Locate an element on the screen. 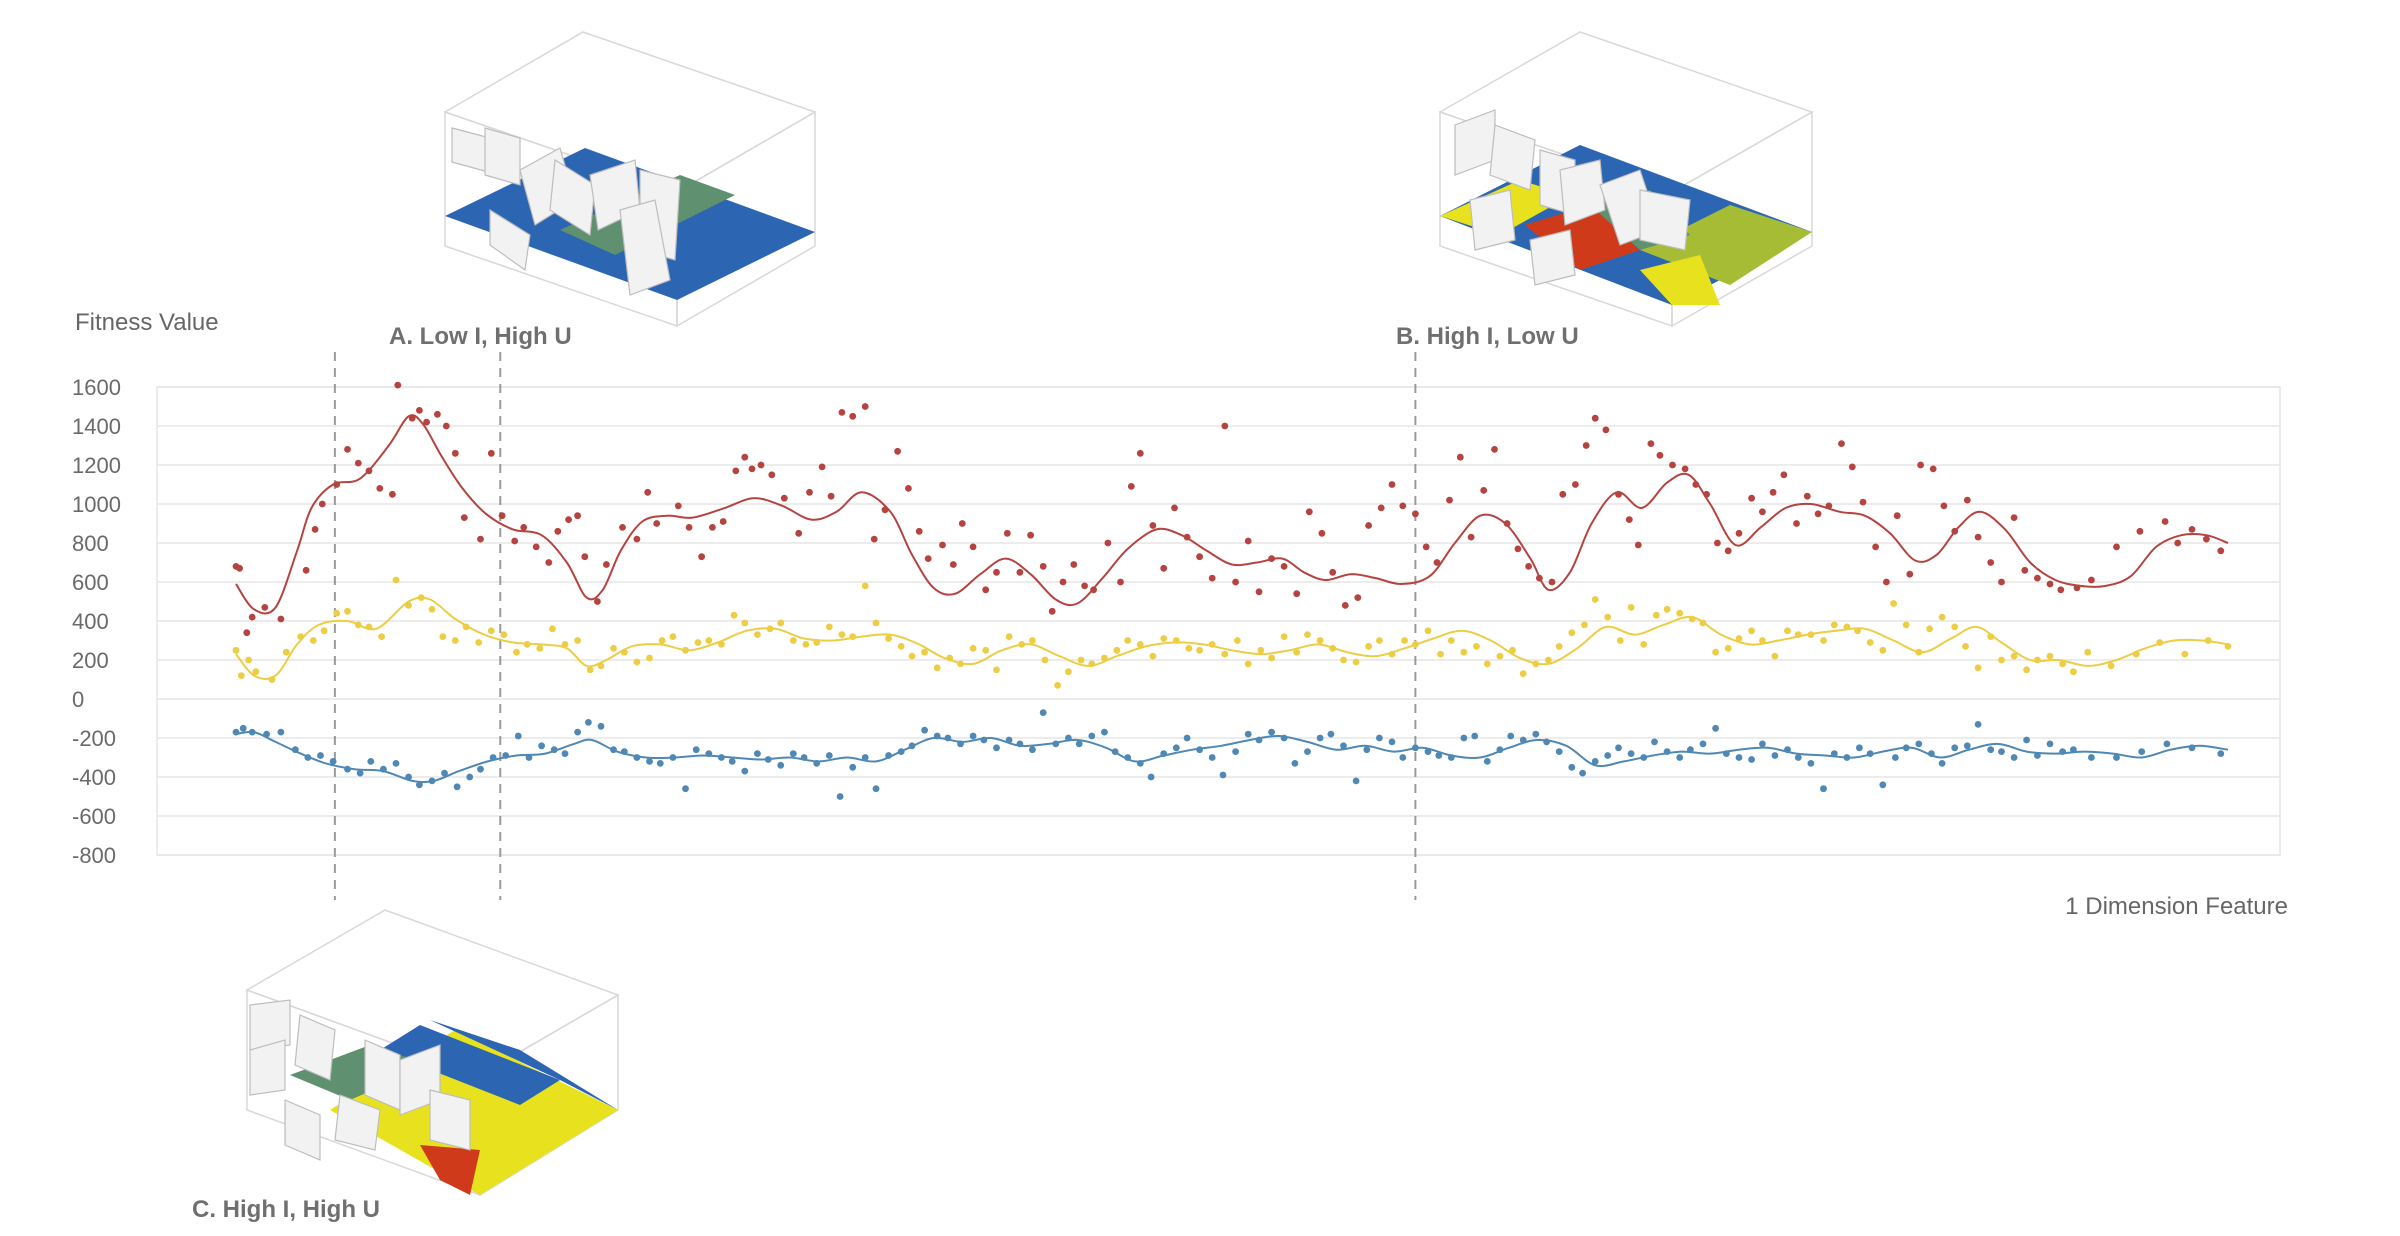 Image resolution: width=2400 pixels, height=1236 pixels. y-tick-label: 800 is located at coordinates (90, 543).